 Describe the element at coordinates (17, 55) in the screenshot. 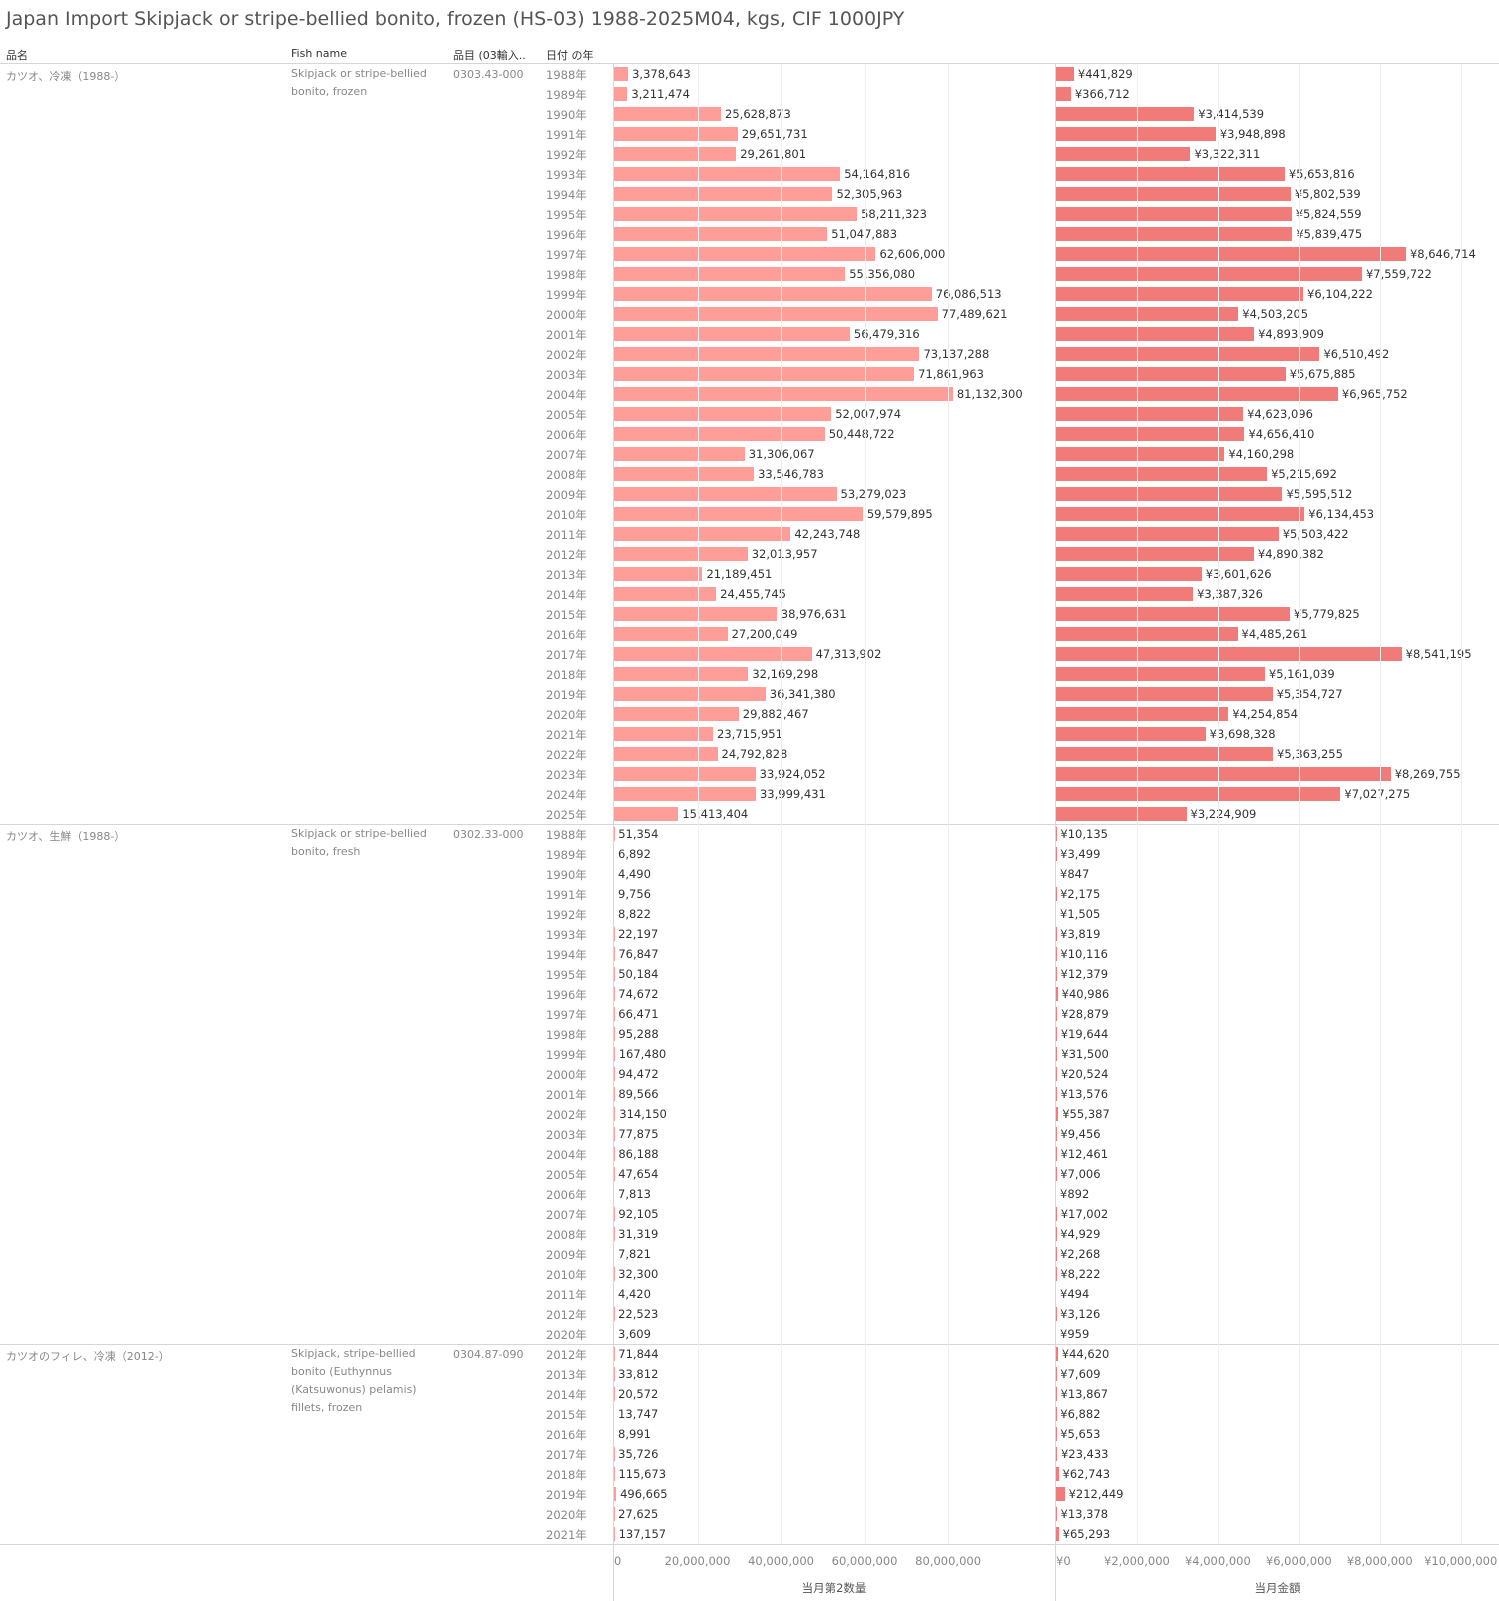

I see `header-name-jp: 品名` at that location.